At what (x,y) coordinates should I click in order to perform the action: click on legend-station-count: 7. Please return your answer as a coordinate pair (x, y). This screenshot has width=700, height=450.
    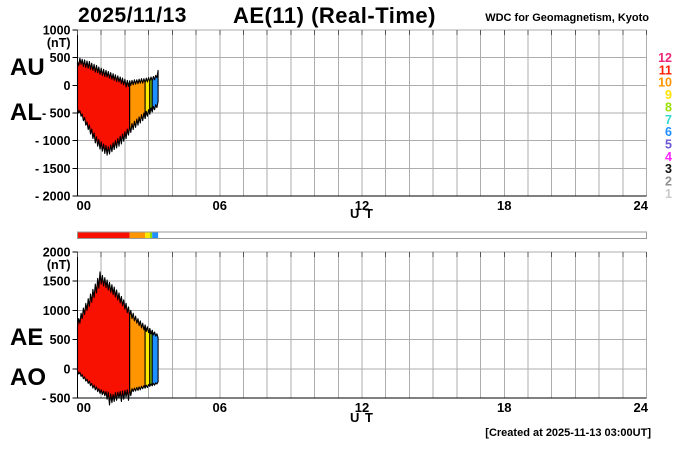
    Looking at the image, I should click on (668, 120).